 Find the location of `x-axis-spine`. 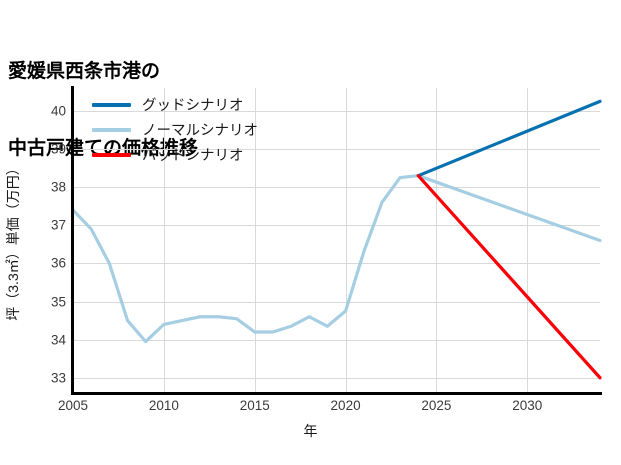

x-axis-spine is located at coordinates (336, 393).